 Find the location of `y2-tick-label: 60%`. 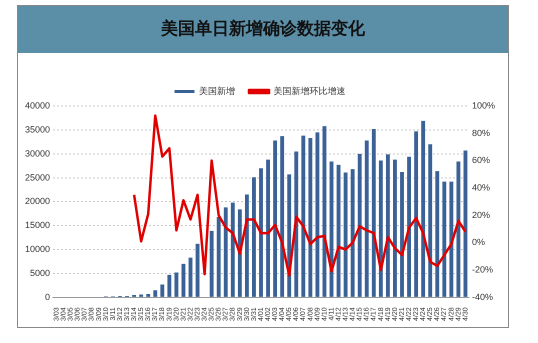

y2-tick-label: 60% is located at coordinates (481, 160).